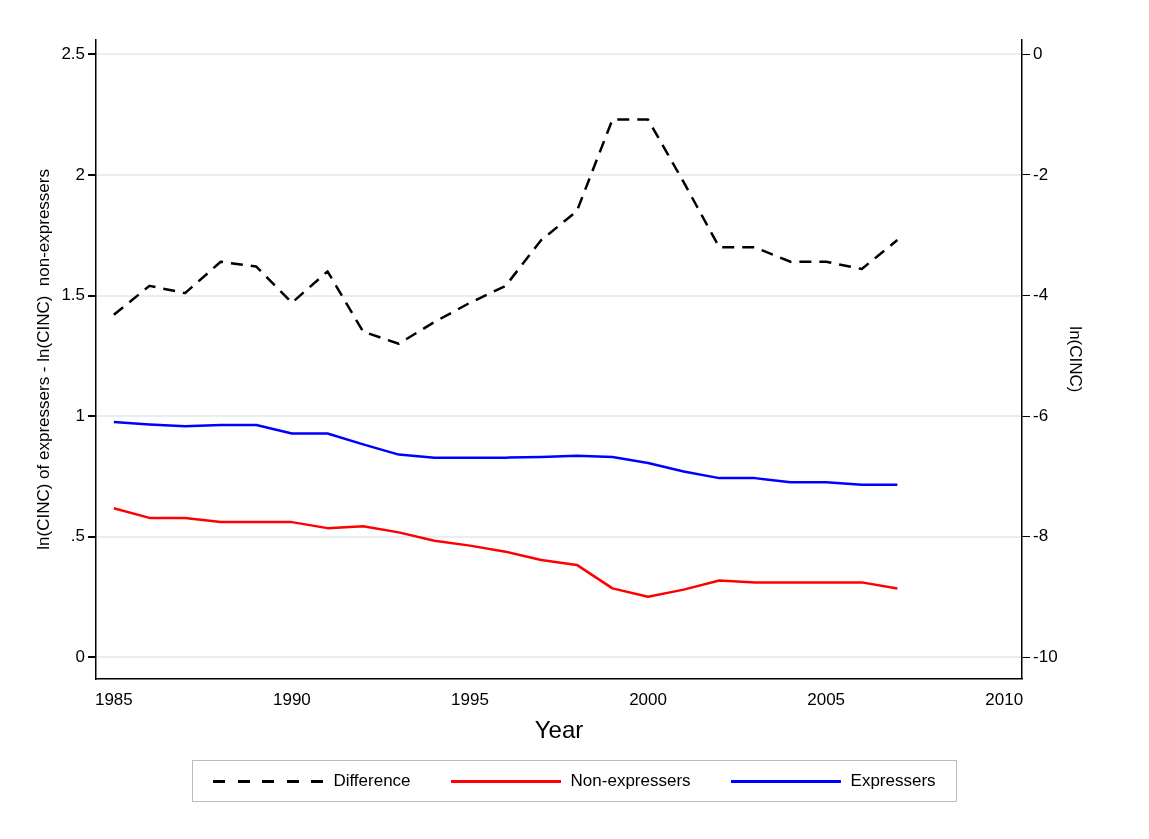 This screenshot has width=1149, height=839. What do you see at coordinates (1038, 54) in the screenshot?
I see `y2-tick-label: 0` at bounding box center [1038, 54].